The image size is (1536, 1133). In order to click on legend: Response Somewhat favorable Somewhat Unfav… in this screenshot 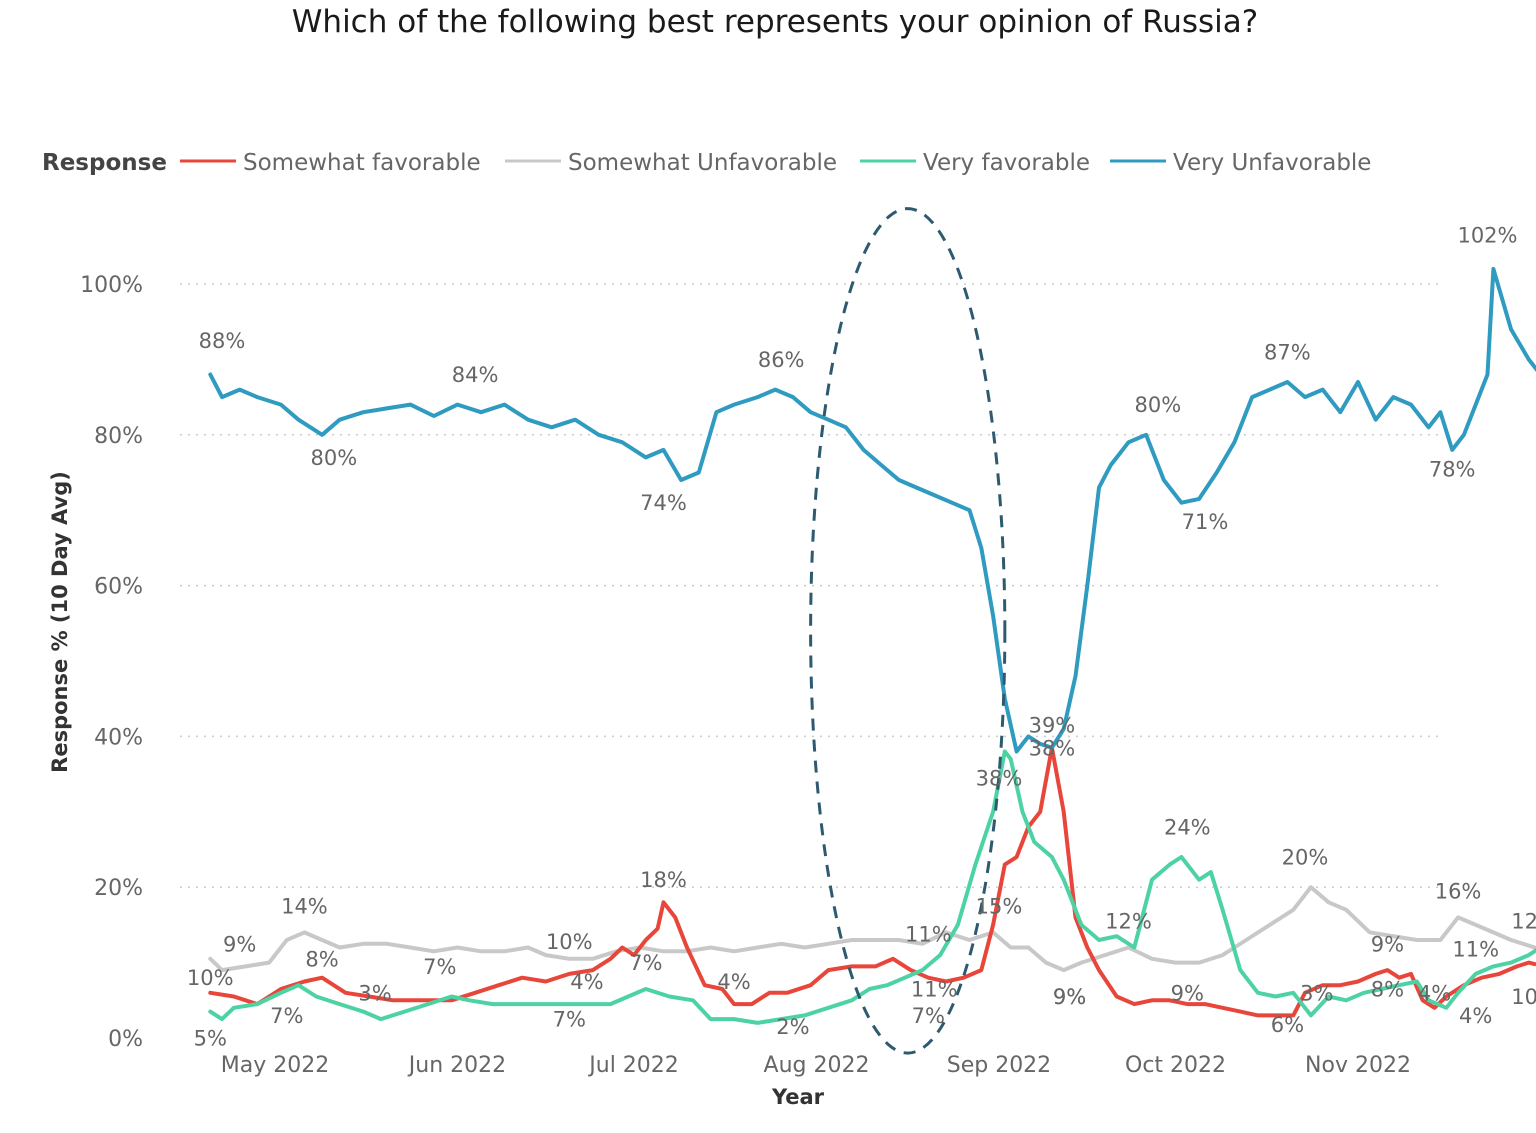, I will do `click(706, 163)`.